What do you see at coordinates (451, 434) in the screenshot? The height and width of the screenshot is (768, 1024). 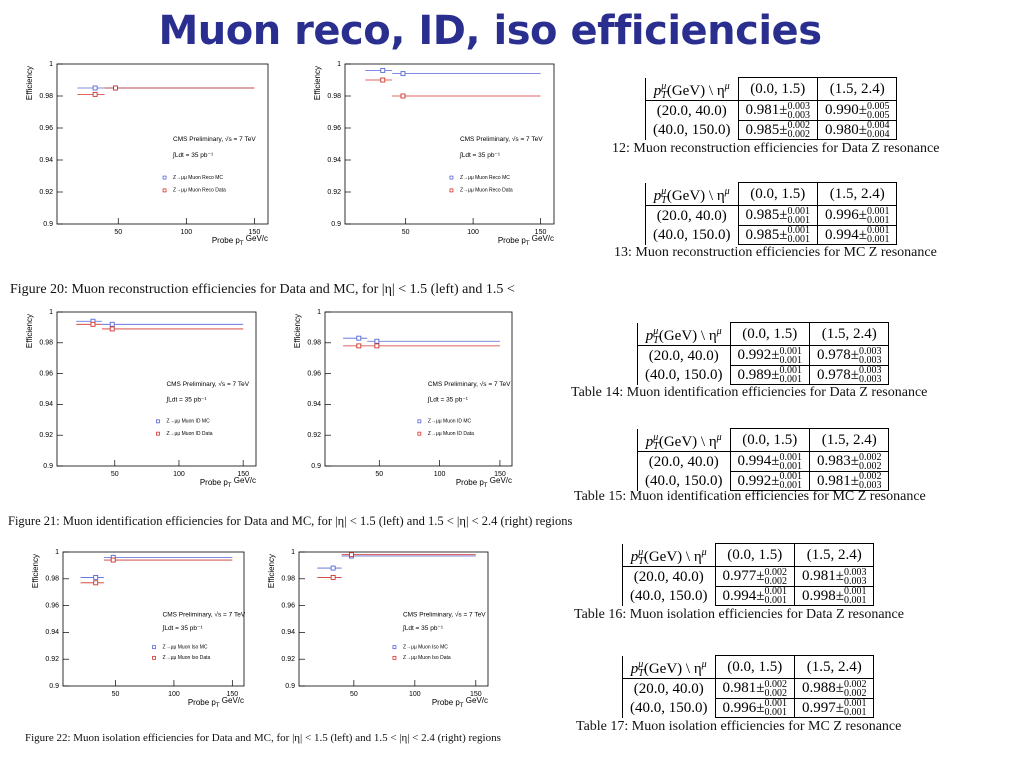 I see `legend-label: Z→μμ Muon ID Data` at bounding box center [451, 434].